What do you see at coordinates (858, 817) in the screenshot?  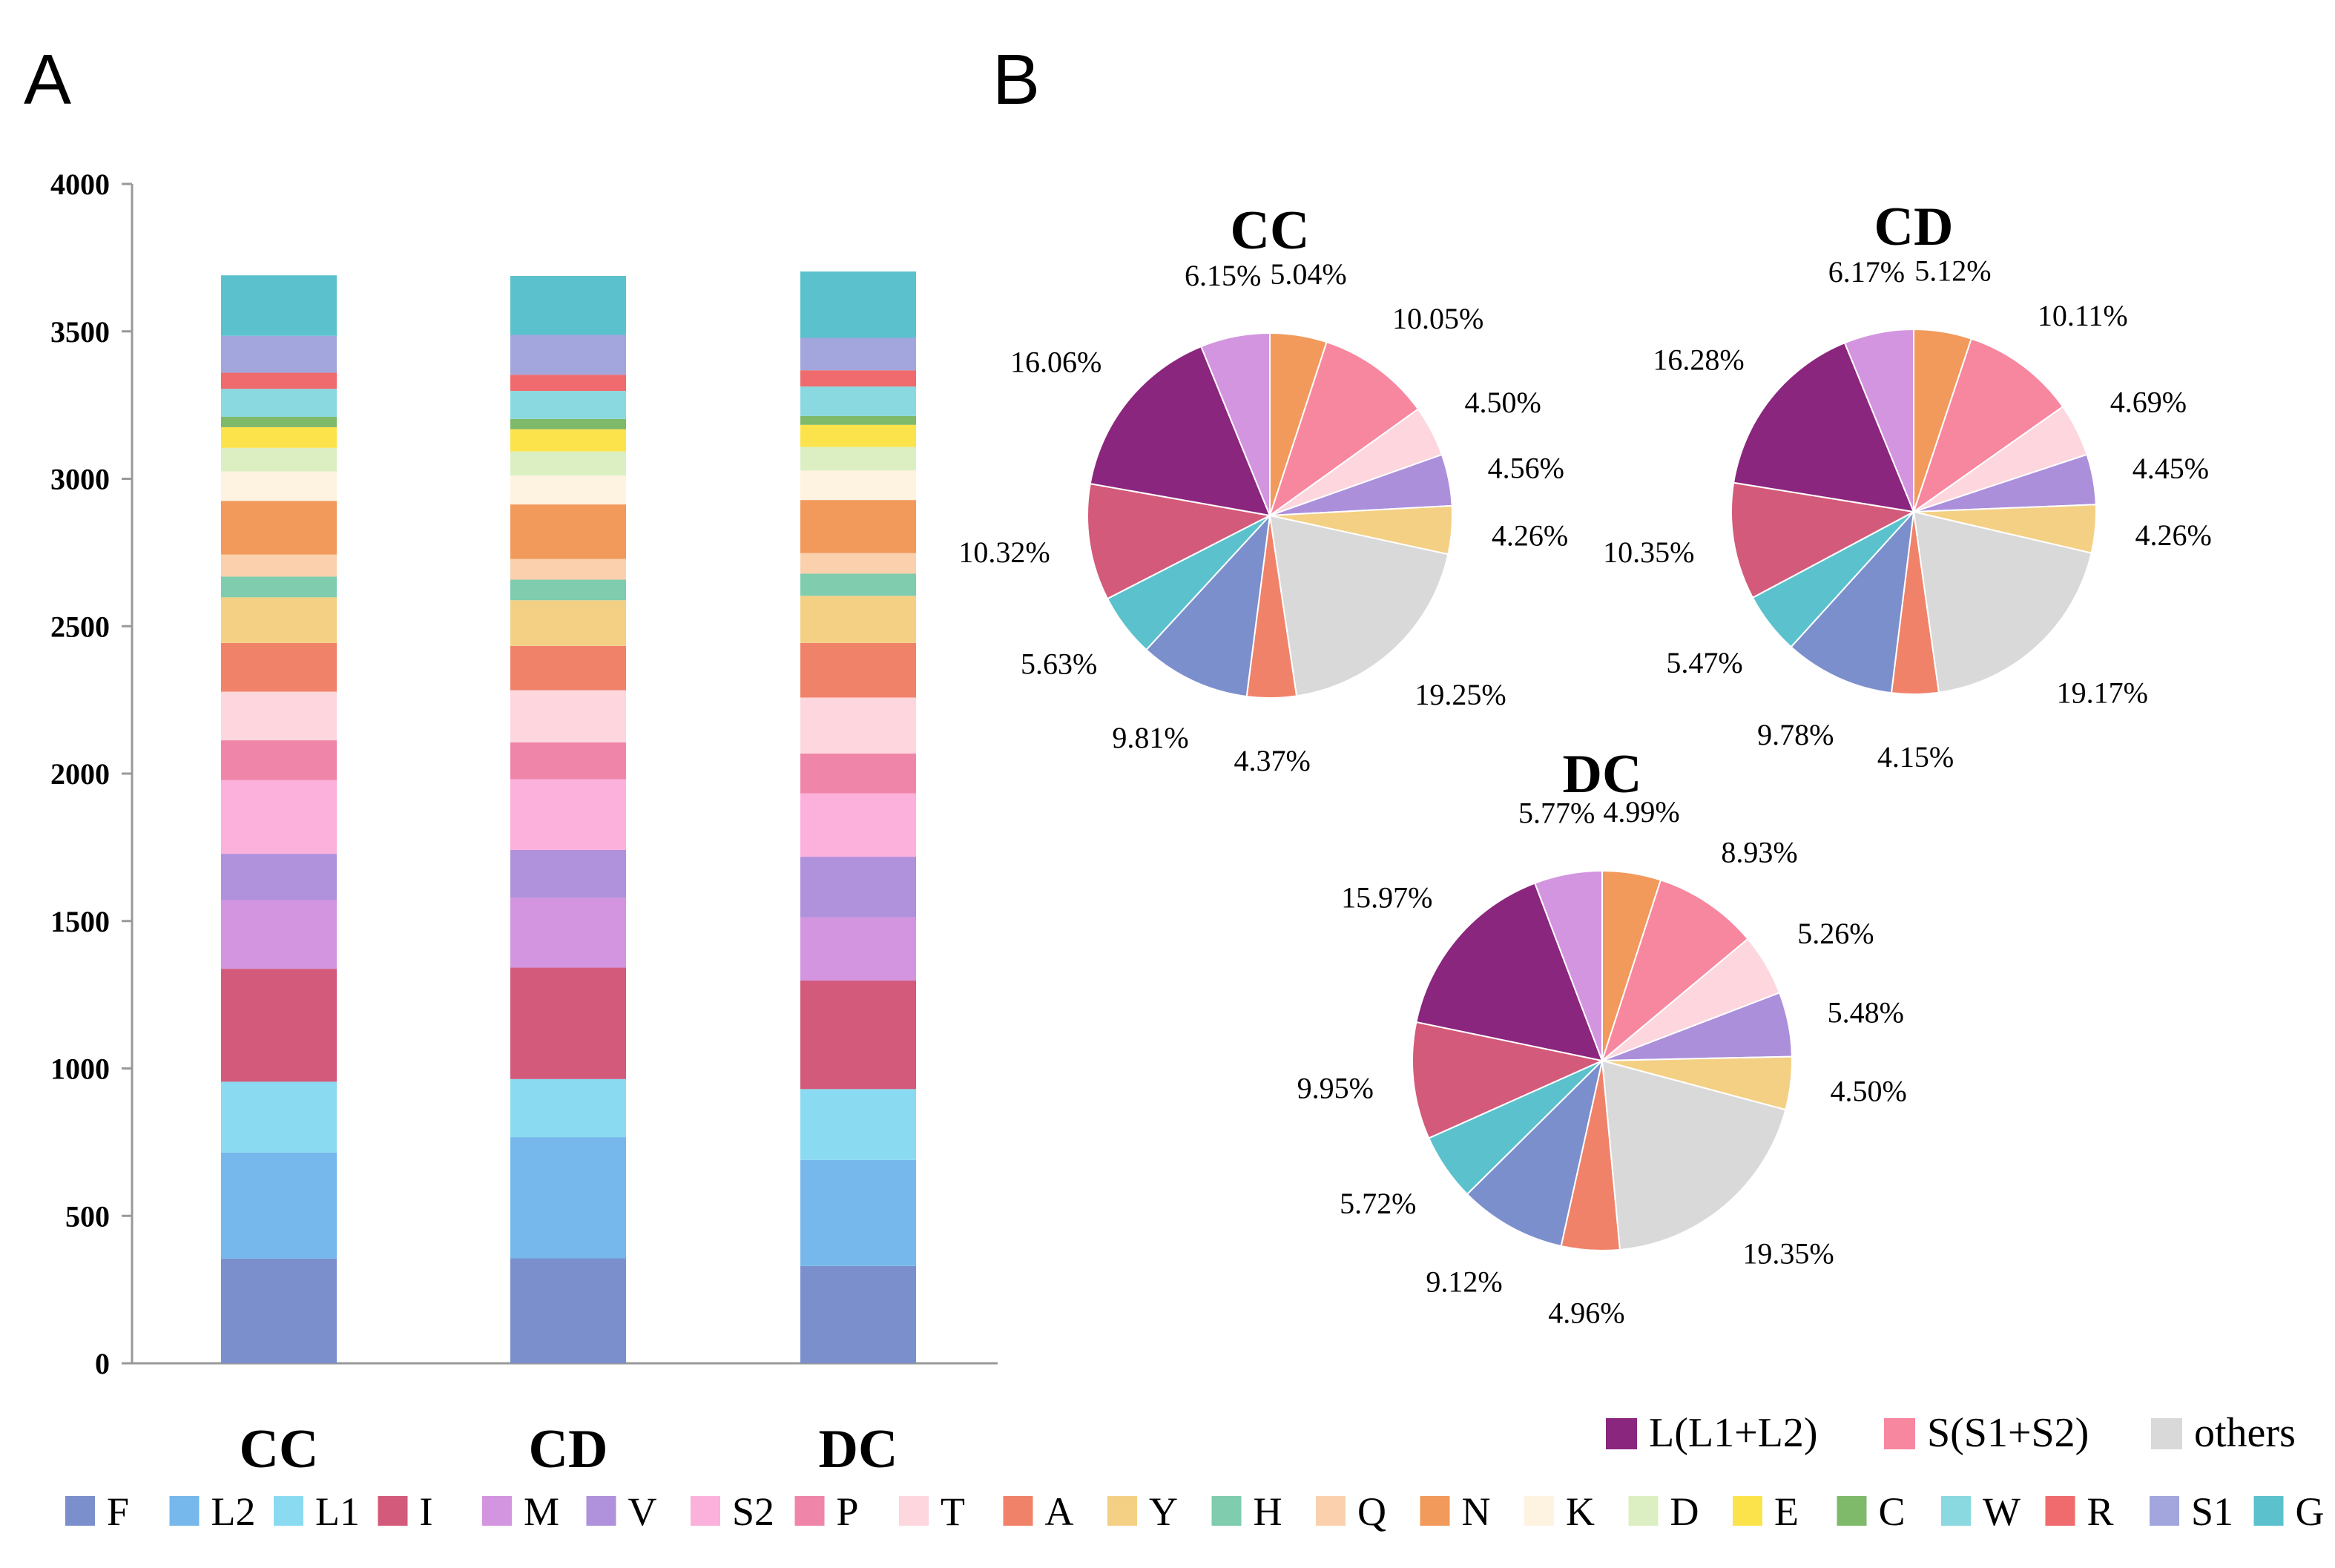 I see `bar-stack-dc` at bounding box center [858, 817].